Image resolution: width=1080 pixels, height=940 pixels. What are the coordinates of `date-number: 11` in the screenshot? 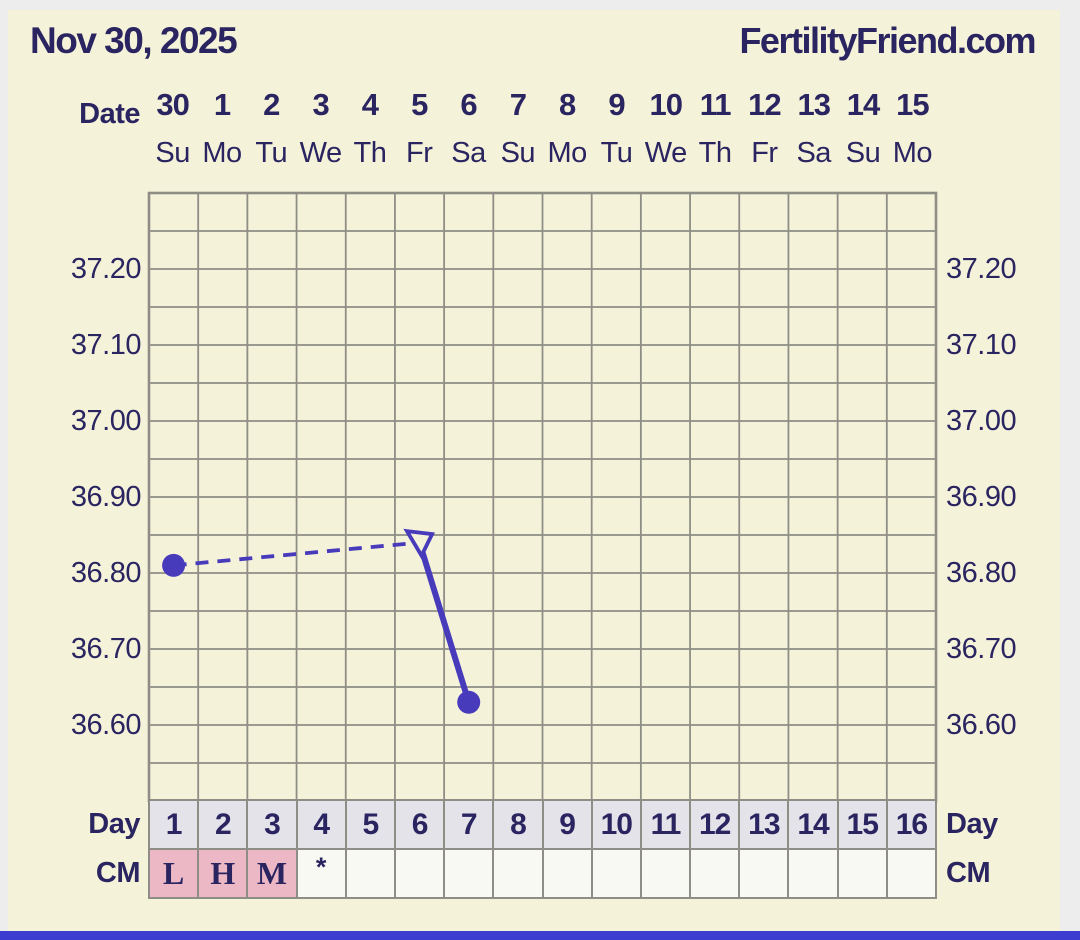 It's located at (715, 104).